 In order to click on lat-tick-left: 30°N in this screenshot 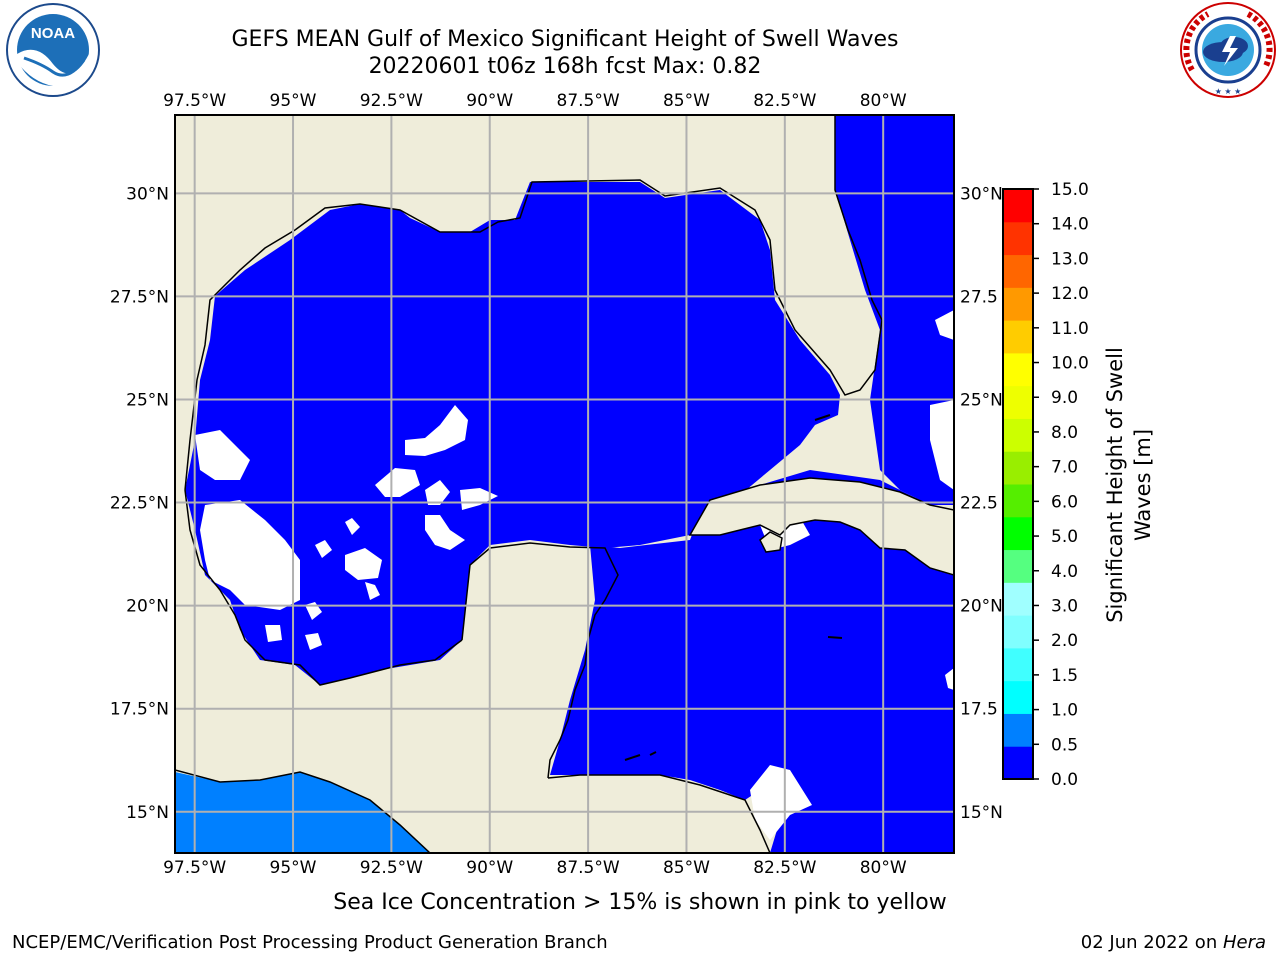, I will do `click(147, 194)`.